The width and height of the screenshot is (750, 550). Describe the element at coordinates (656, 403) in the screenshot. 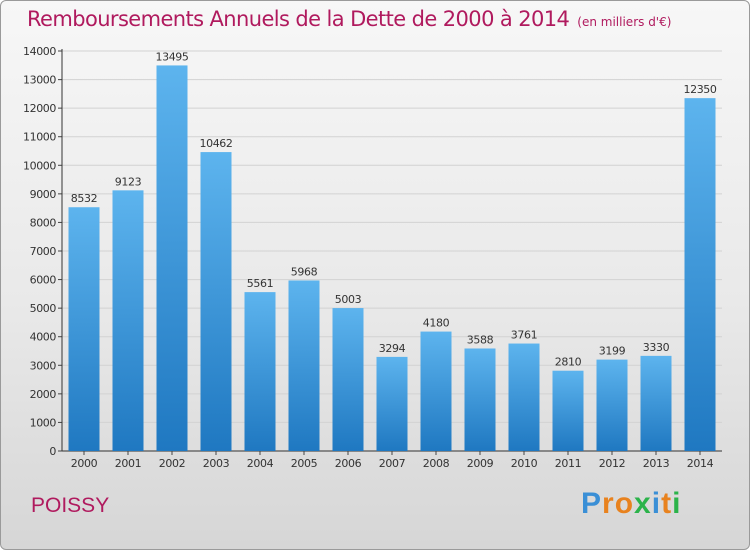

I see `bar-2013` at that location.